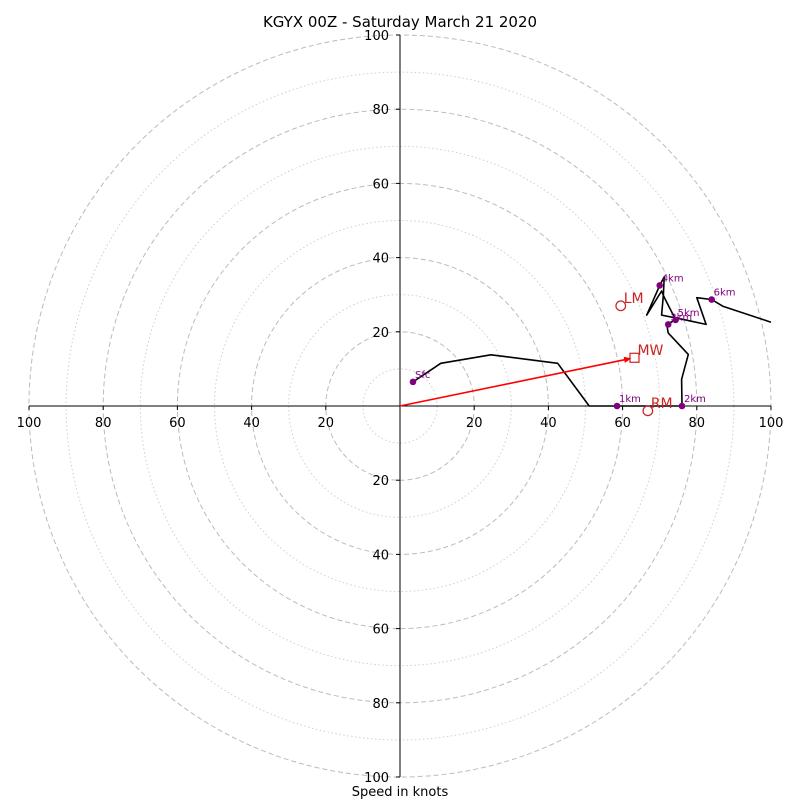  I want to click on height-label-5km: 5km, so click(689, 313).